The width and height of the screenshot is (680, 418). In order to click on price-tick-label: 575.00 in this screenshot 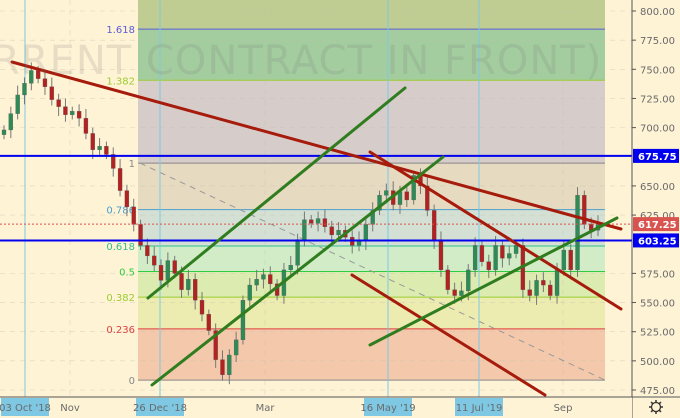, I will do `click(657, 274)`.